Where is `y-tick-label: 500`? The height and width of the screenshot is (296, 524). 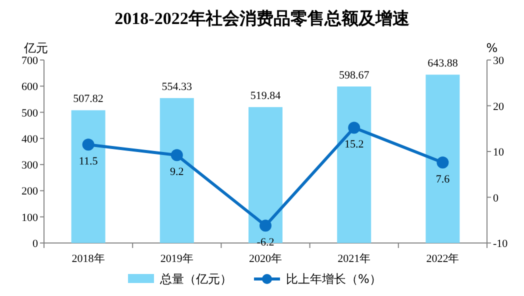
y-tick-label: 500 is located at coordinates (30, 113).